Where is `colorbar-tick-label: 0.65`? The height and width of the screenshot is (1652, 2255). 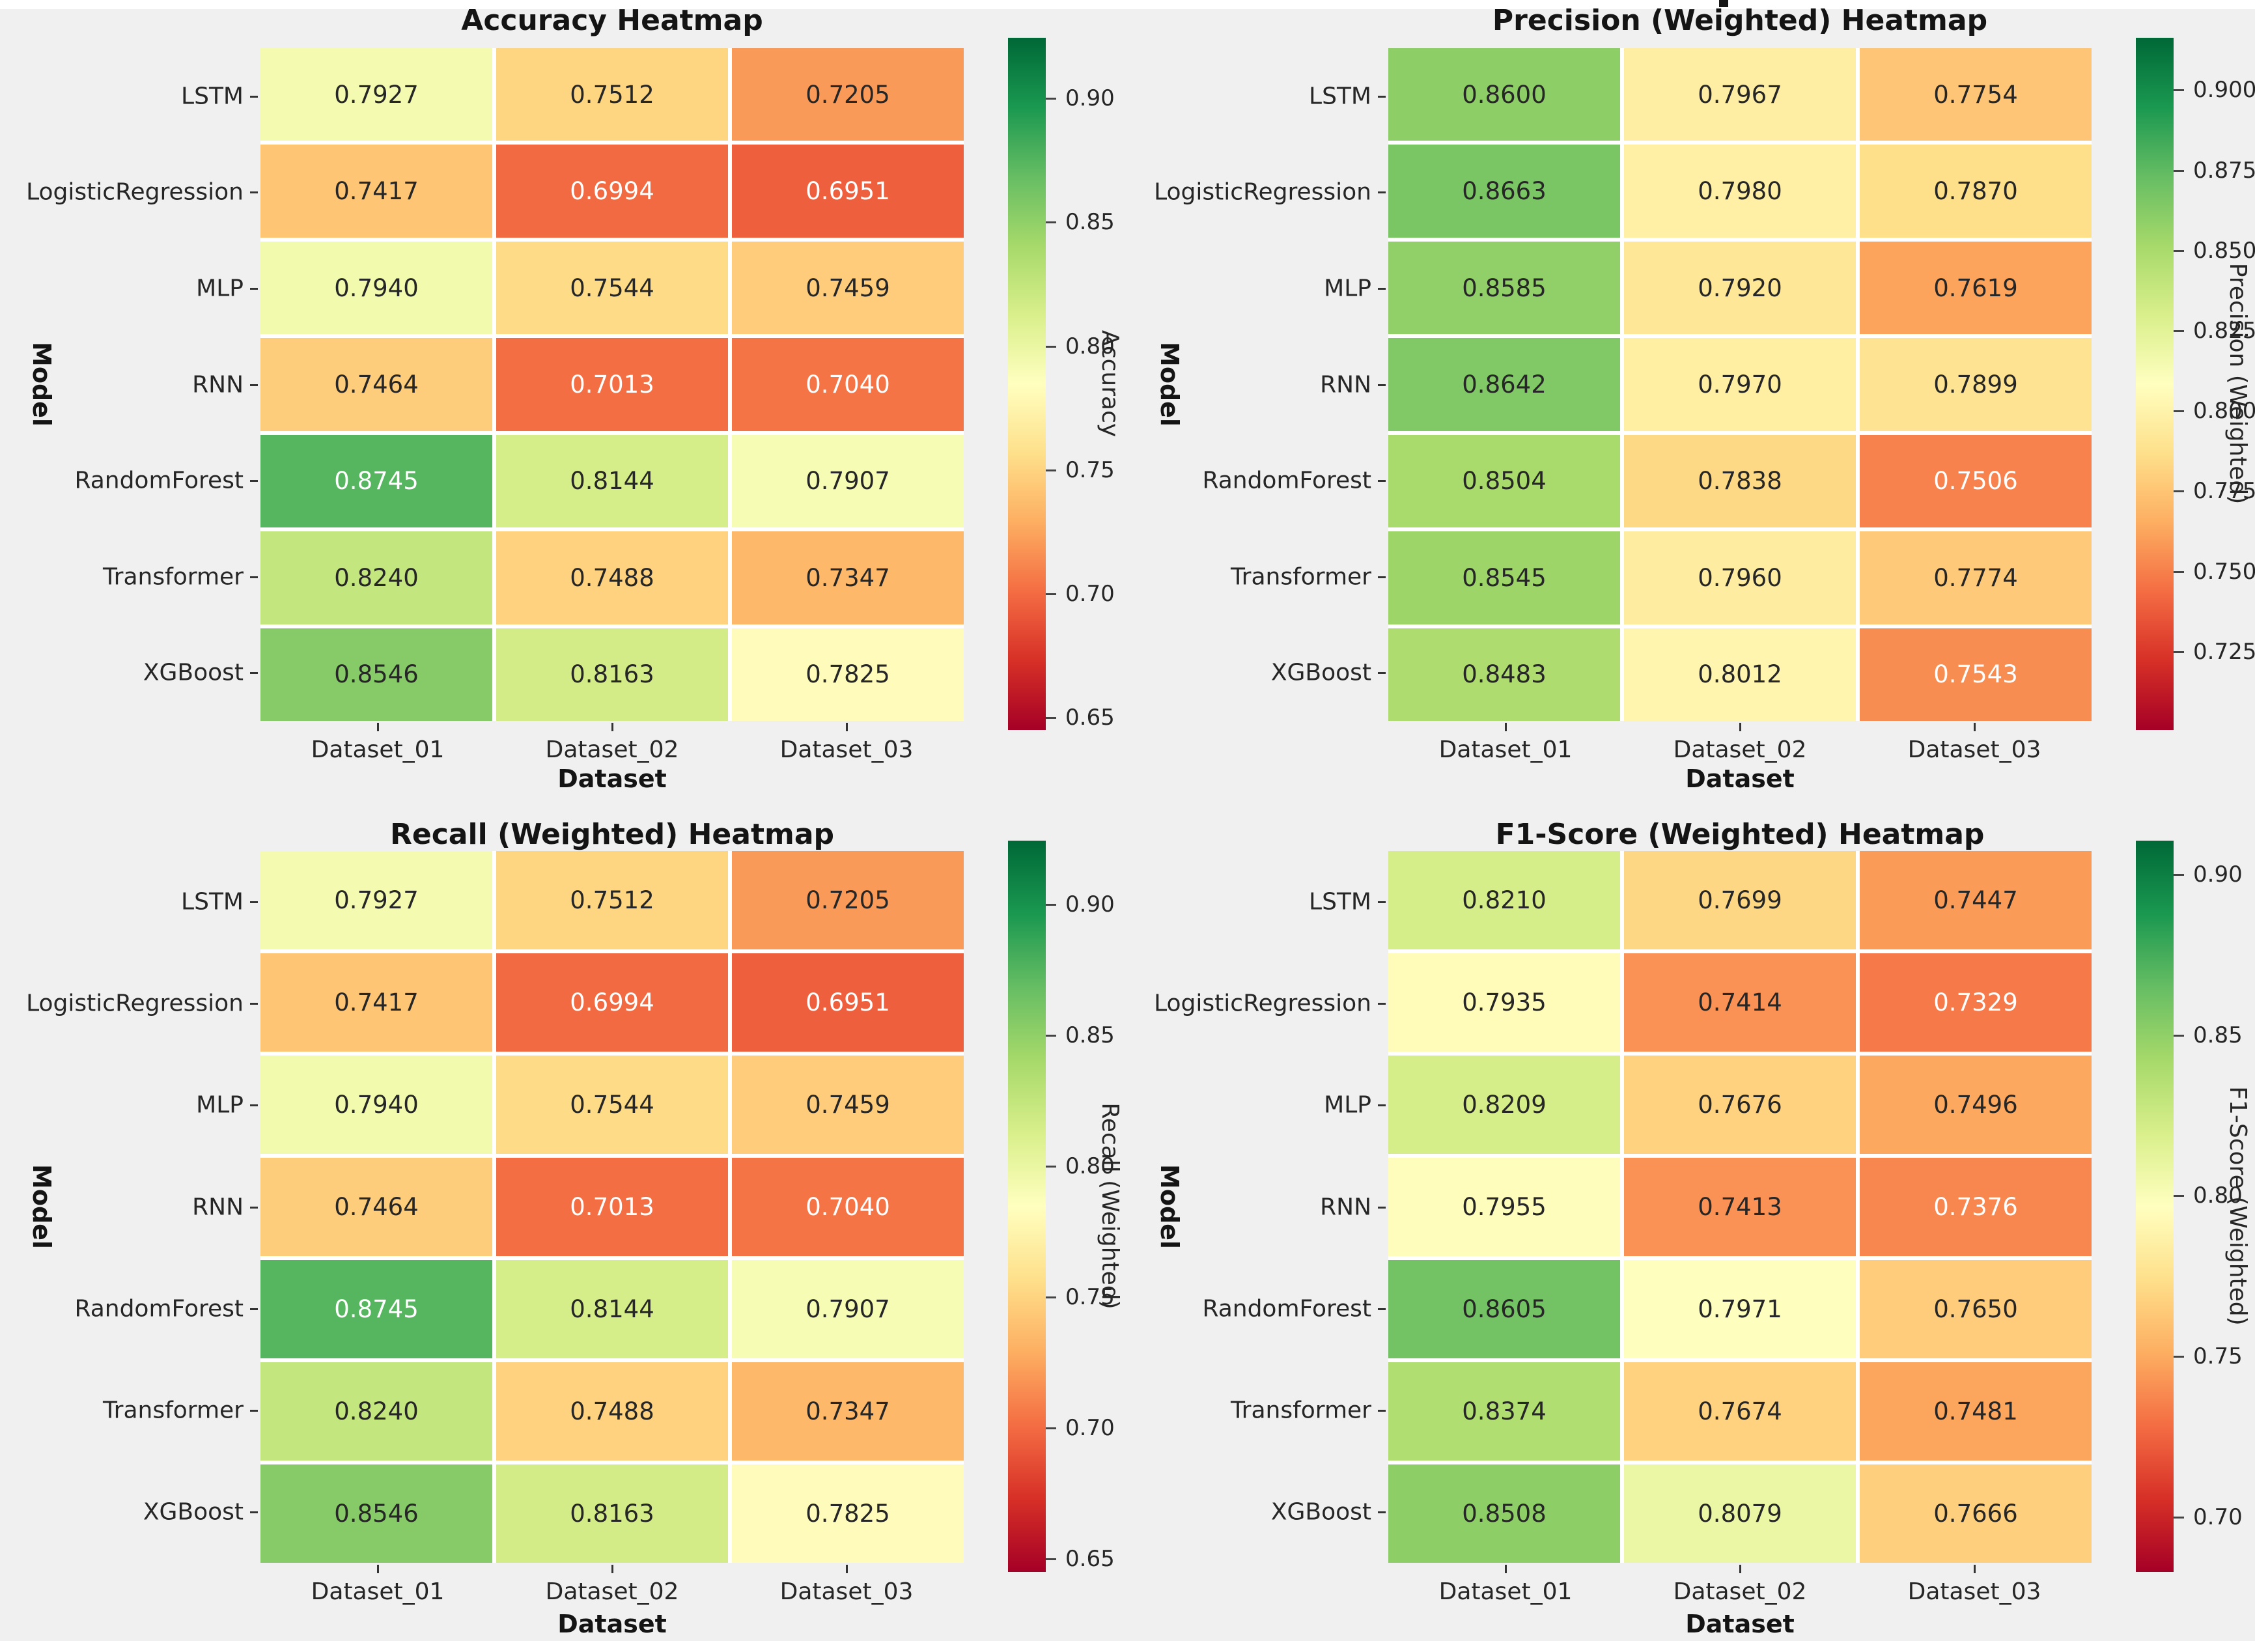
colorbar-tick-label: 0.65 is located at coordinates (1090, 718).